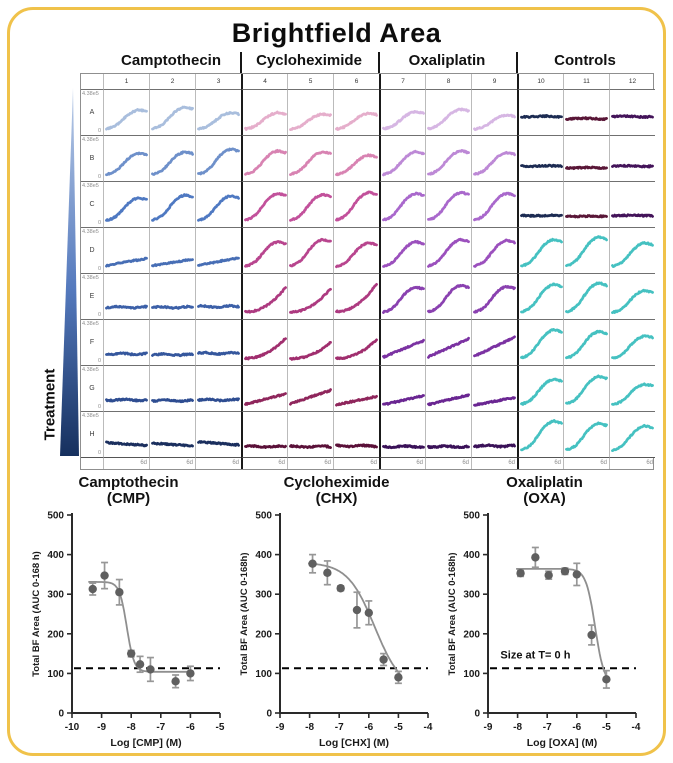 This screenshot has height=763, width=673. Describe the element at coordinates (447, 60) in the screenshot. I see `group-header-oxaliplatin: Oxaliplatin` at that location.